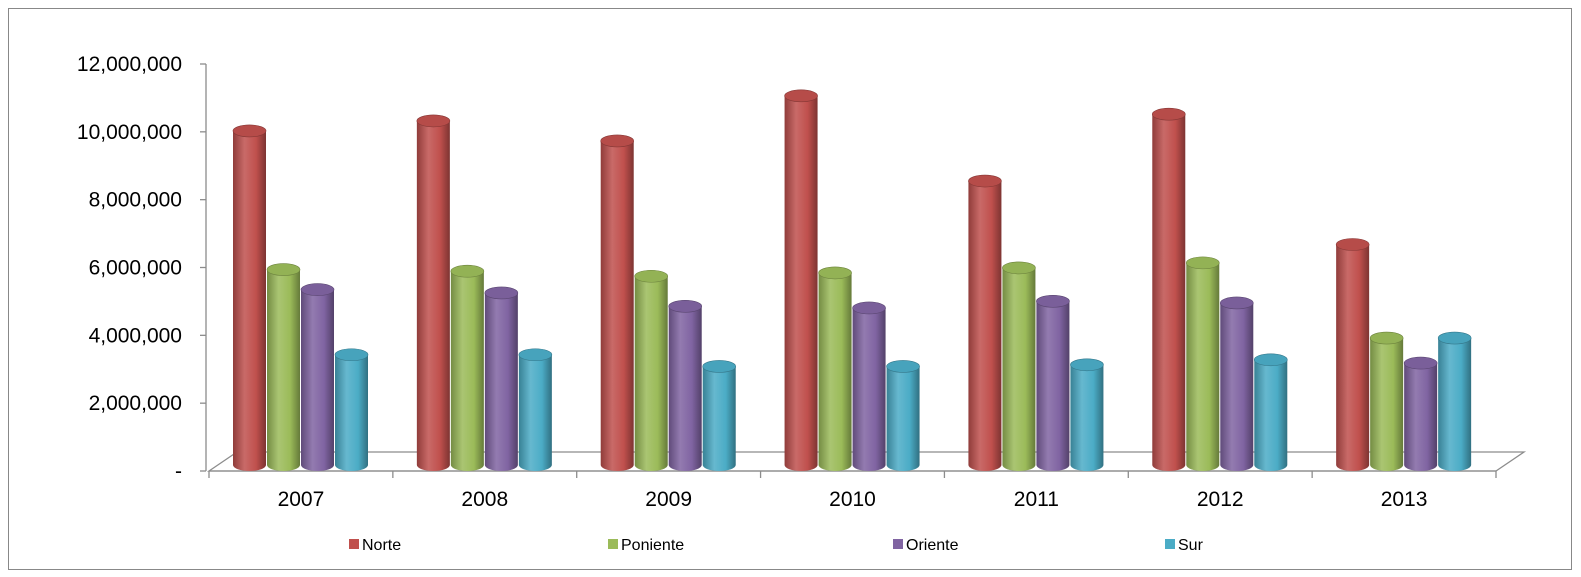  I want to click on x-tick-label: 2007, so click(301, 499).